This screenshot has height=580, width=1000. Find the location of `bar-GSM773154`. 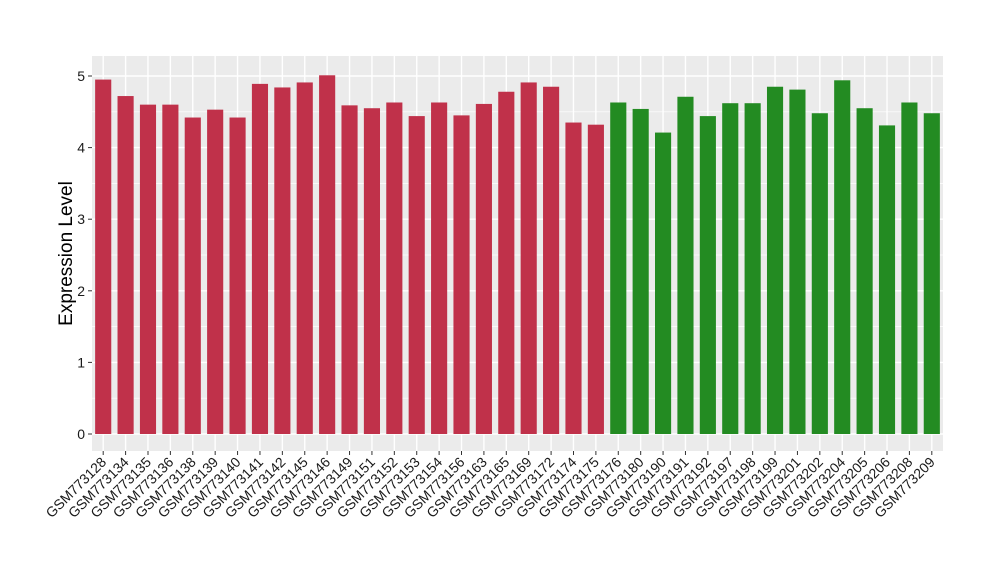

bar-GSM773154 is located at coordinates (439, 268).